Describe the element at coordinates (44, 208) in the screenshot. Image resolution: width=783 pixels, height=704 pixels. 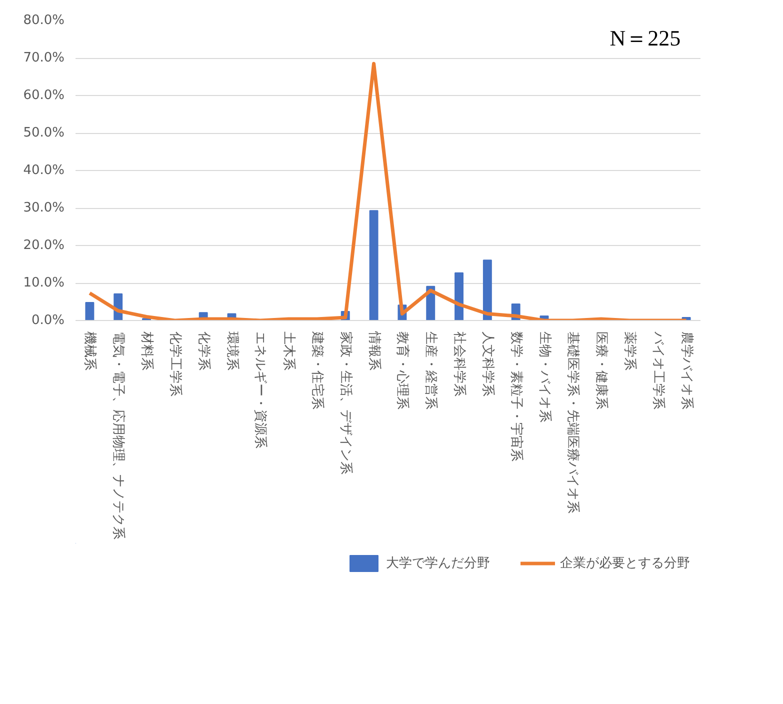
I see `y-tick-label: 30.0%` at that location.